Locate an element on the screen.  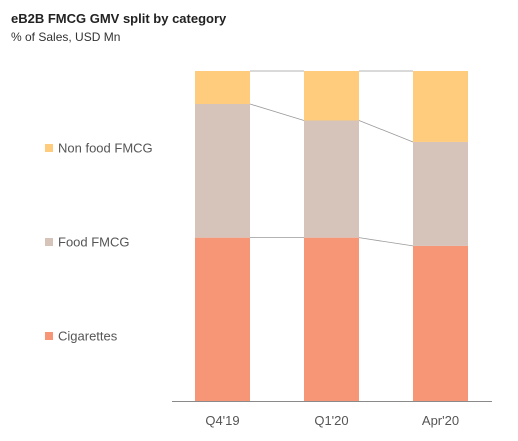
x-axis: Q4'19 Q1'20 Apr'20 is located at coordinates (332, 414).